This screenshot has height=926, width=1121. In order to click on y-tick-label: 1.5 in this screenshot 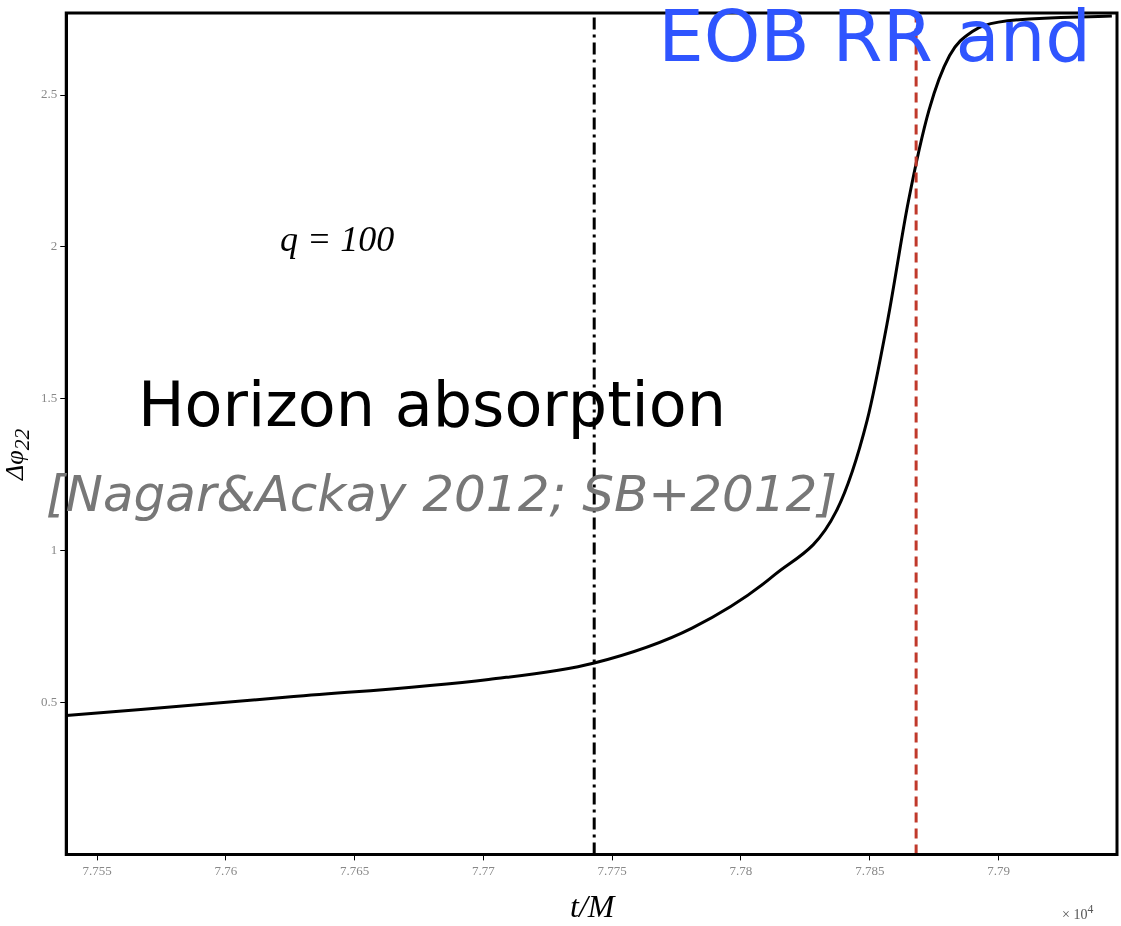, I will do `click(49, 398)`.